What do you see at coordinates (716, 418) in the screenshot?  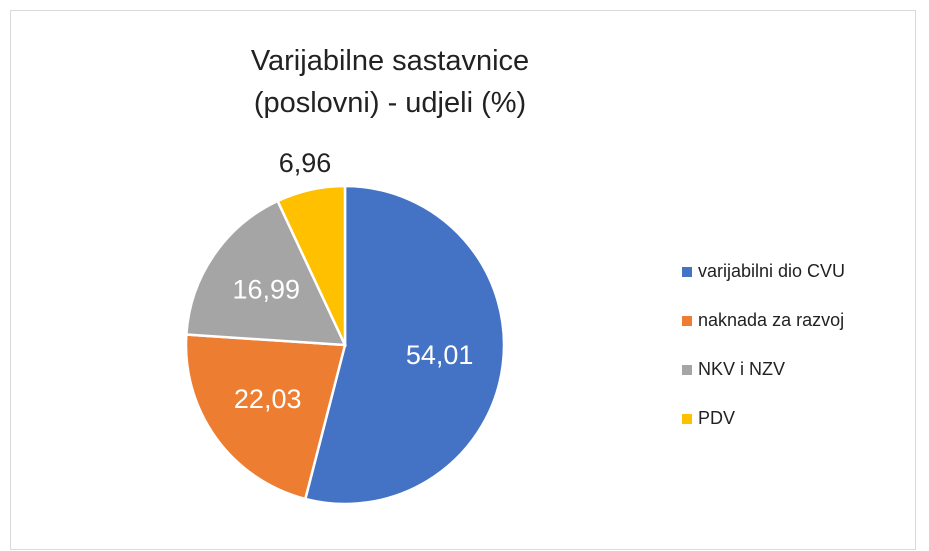 I see `legend-label: PDV` at bounding box center [716, 418].